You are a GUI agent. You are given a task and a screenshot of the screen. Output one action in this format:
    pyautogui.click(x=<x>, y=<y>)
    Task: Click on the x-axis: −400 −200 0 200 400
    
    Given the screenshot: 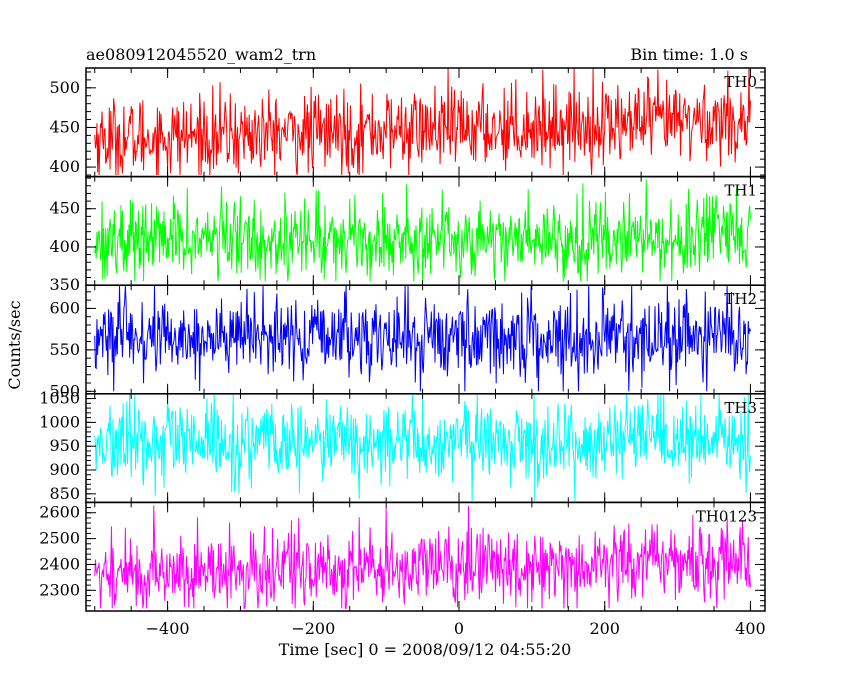 What is the action you would take?
    pyautogui.click(x=456, y=628)
    